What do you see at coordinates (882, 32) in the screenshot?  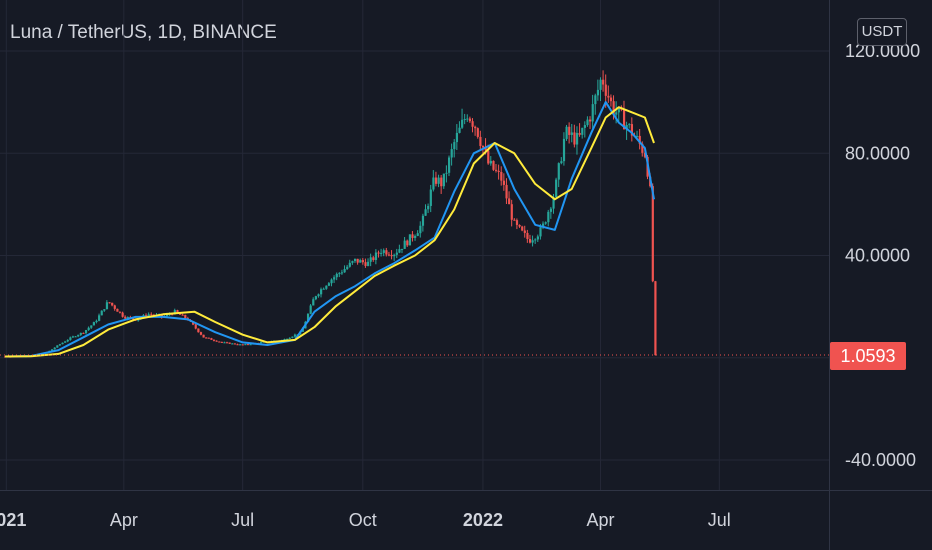 I see `currency-unit-button: USDT` at bounding box center [882, 32].